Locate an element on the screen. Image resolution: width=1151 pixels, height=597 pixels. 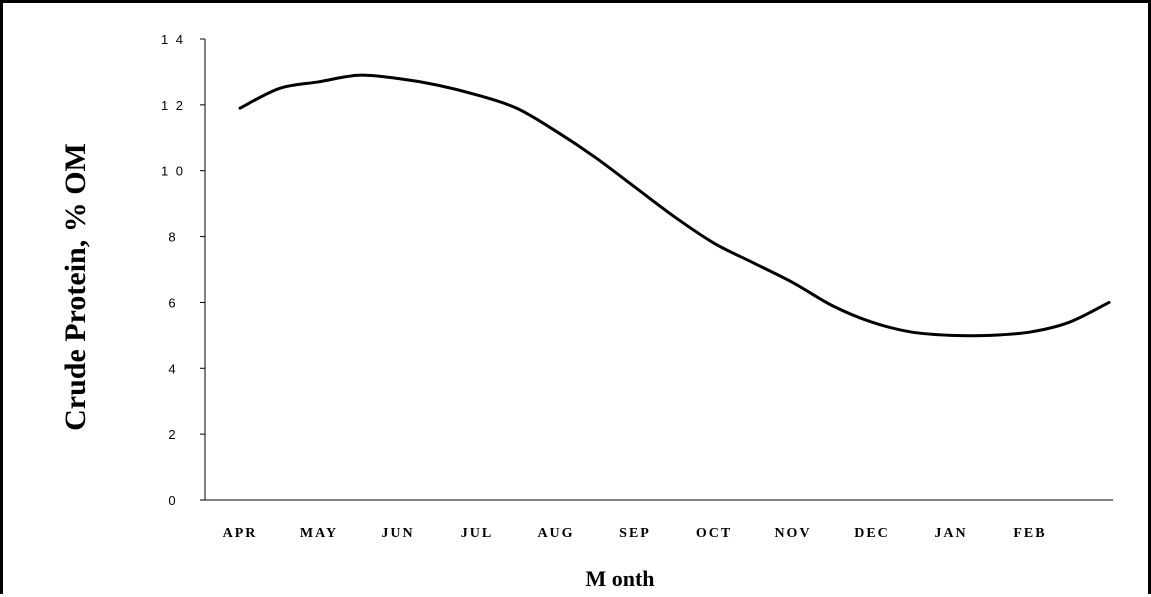
x-tick-label: JUN is located at coordinates (397, 533).